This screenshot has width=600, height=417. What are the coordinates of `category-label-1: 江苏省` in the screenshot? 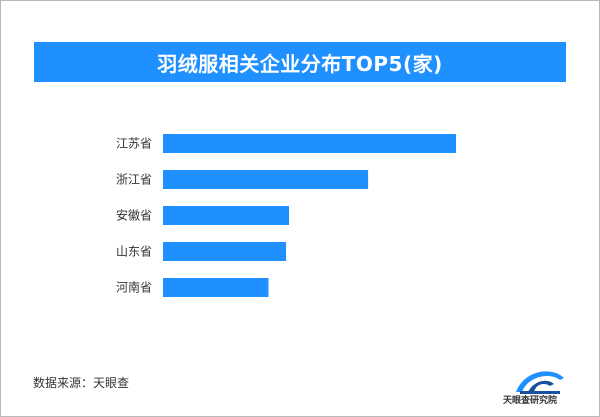 It's located at (134, 144).